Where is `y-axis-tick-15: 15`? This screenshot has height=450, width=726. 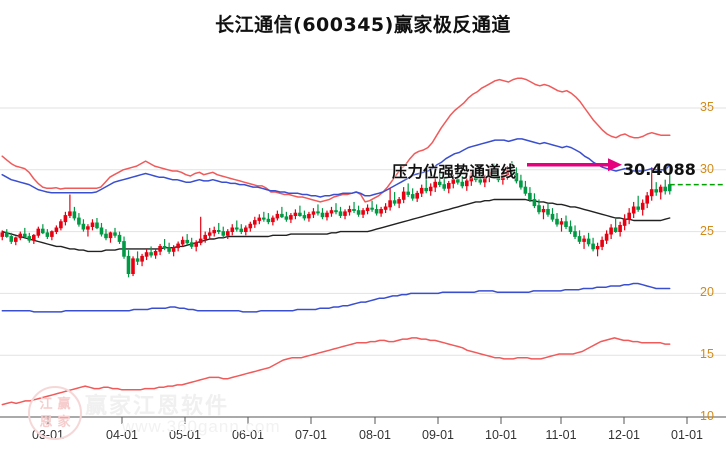 y-axis-tick-15: 15 is located at coordinates (707, 354).